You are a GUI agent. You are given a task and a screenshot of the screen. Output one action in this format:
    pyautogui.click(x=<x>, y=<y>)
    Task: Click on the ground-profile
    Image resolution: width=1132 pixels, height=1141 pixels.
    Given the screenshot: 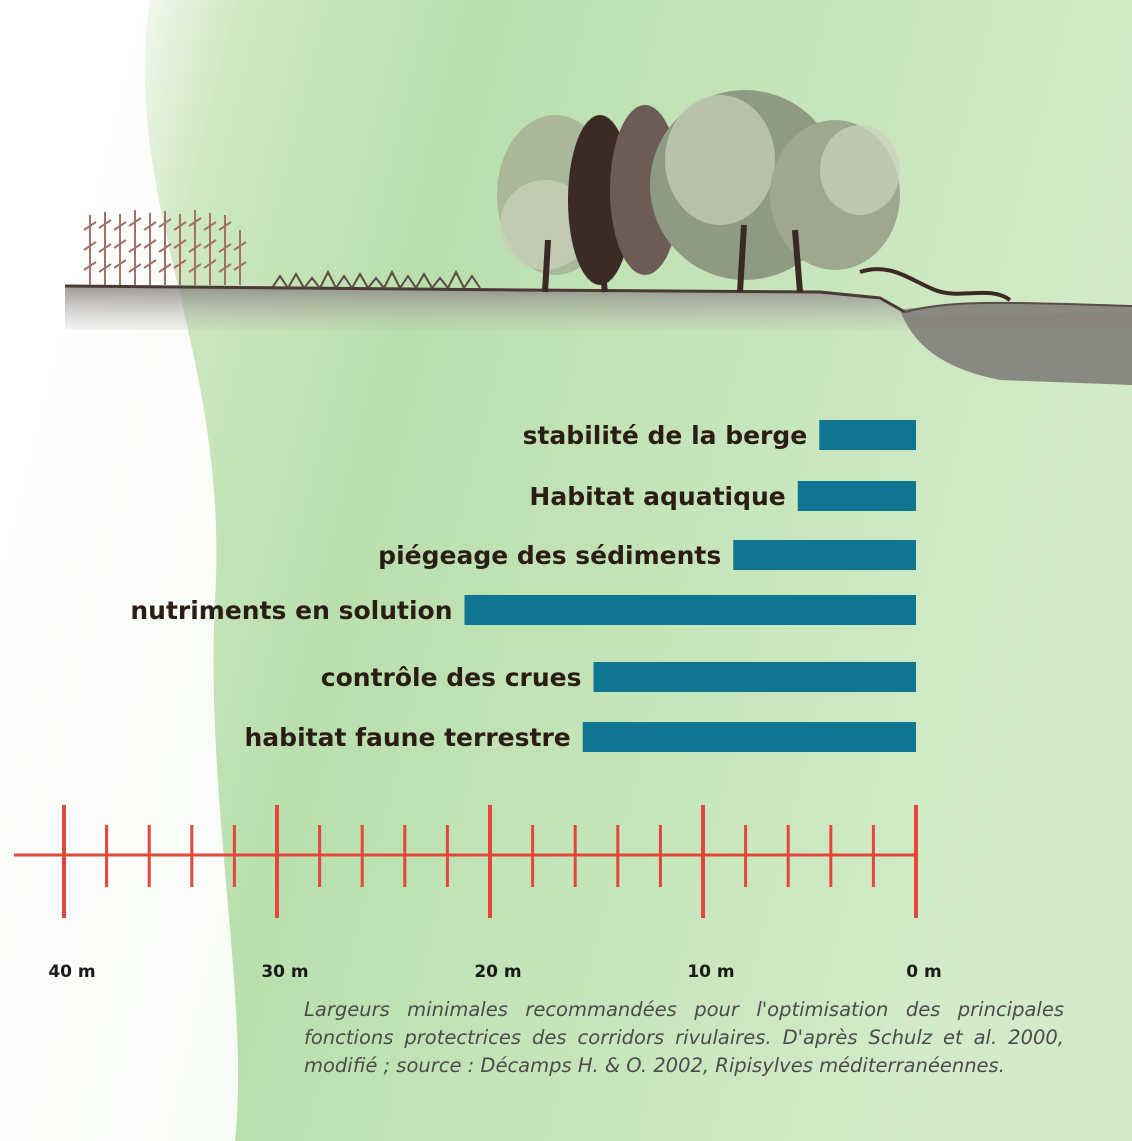 What is the action you would take?
    pyautogui.click(x=598, y=308)
    